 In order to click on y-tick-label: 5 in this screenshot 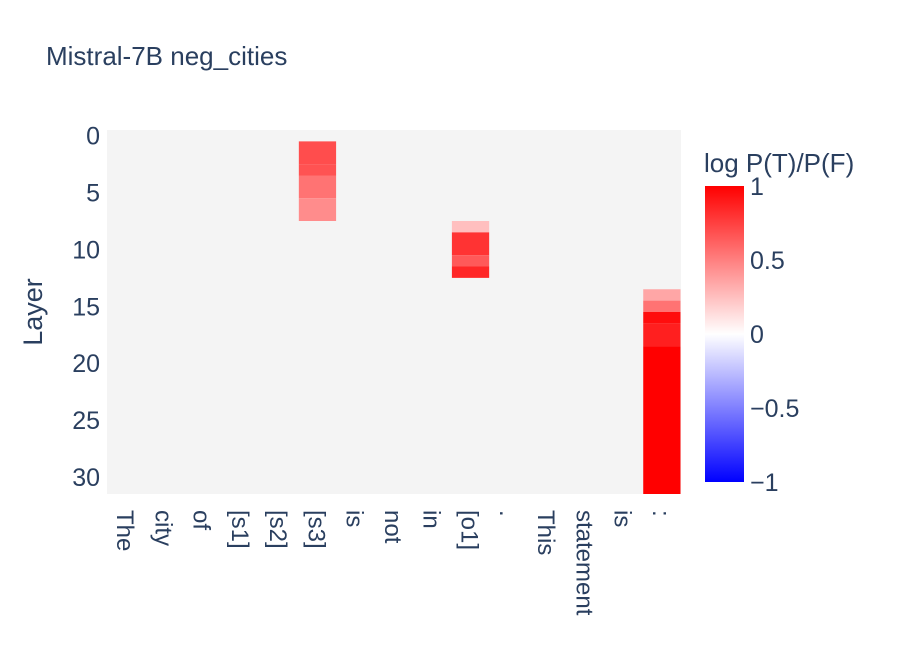, I will do `click(93, 194)`.